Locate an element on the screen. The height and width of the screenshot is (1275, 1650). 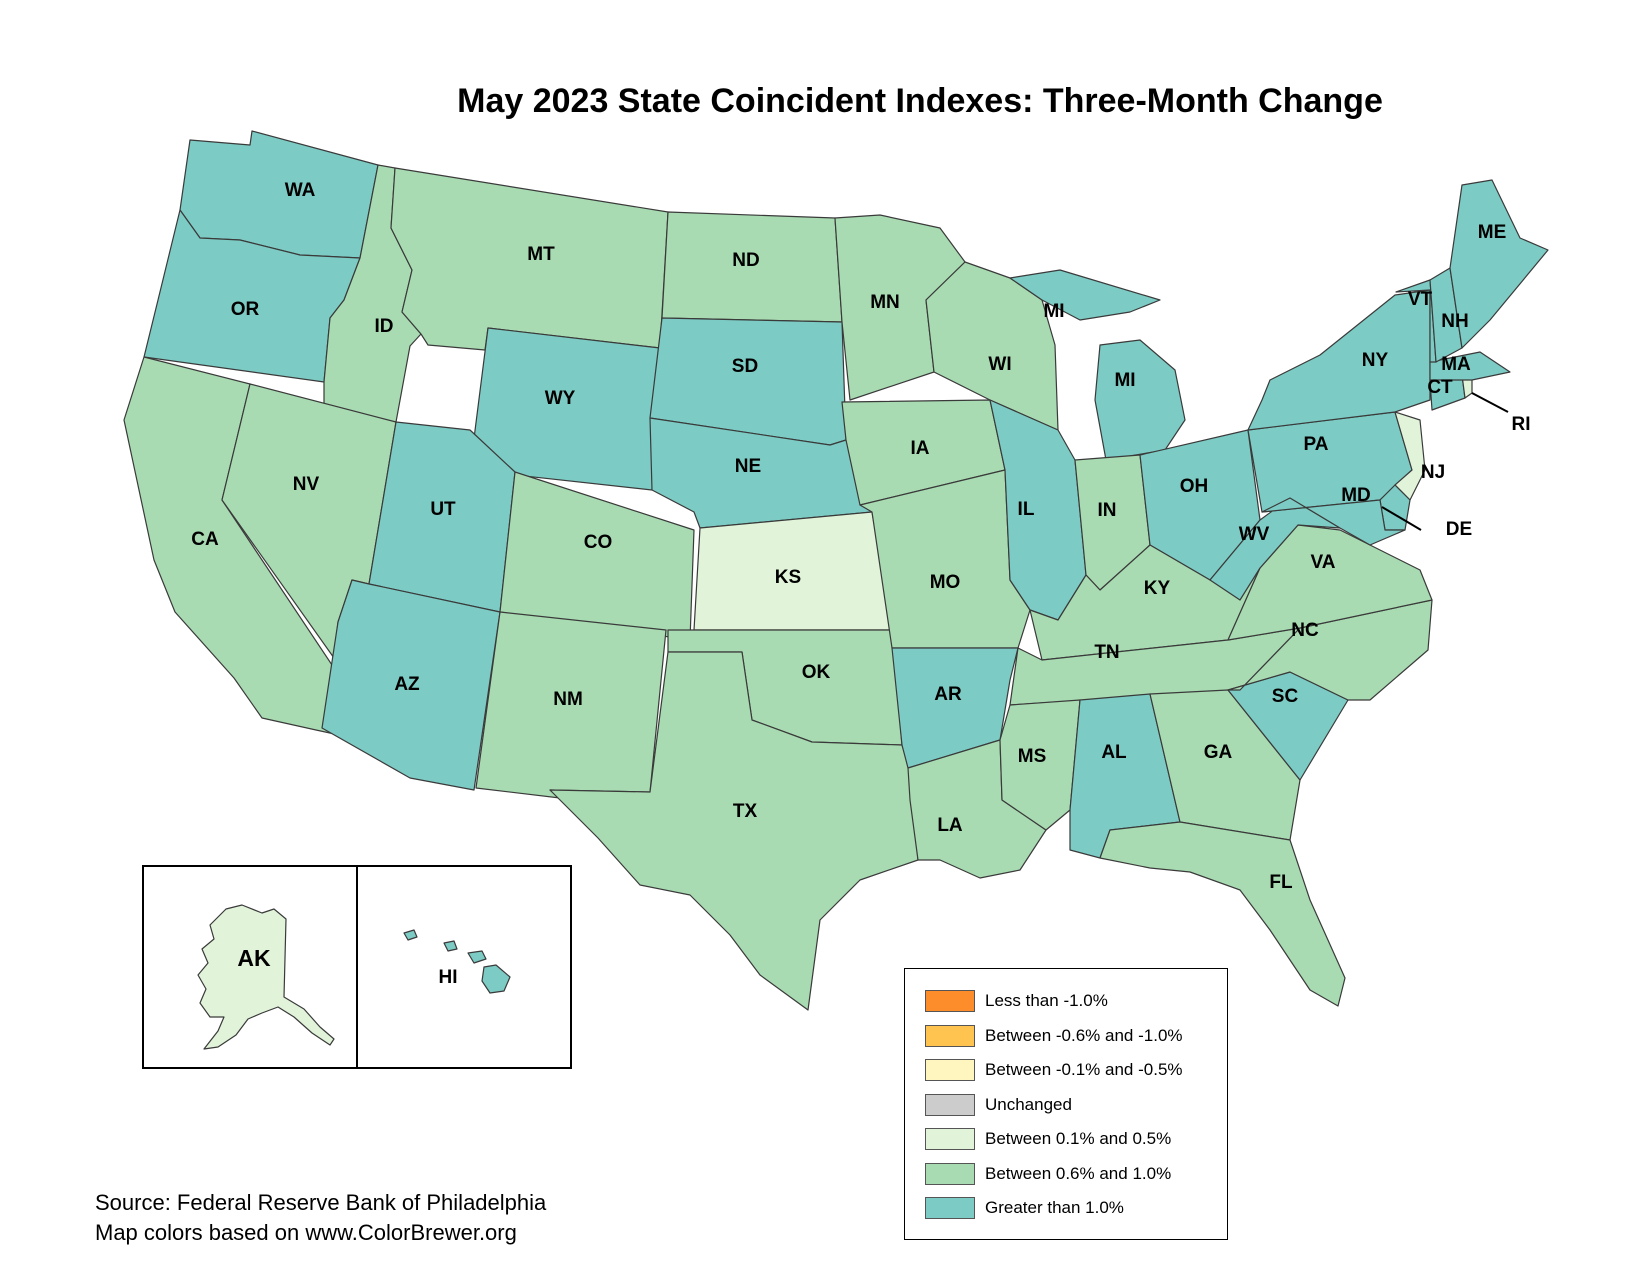
state-VT is located at coordinates (1416, 321).